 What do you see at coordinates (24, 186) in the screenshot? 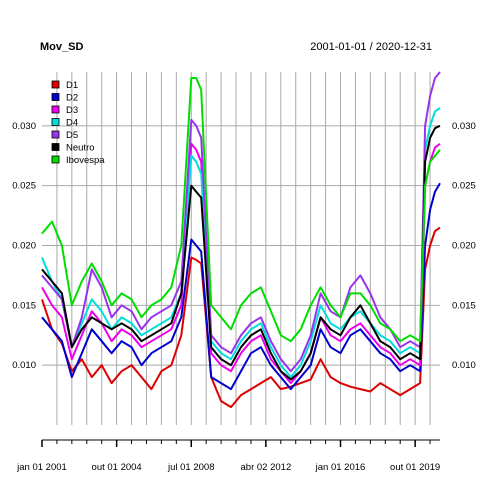
I see `y-tick-left-3: 0.025` at bounding box center [24, 186].